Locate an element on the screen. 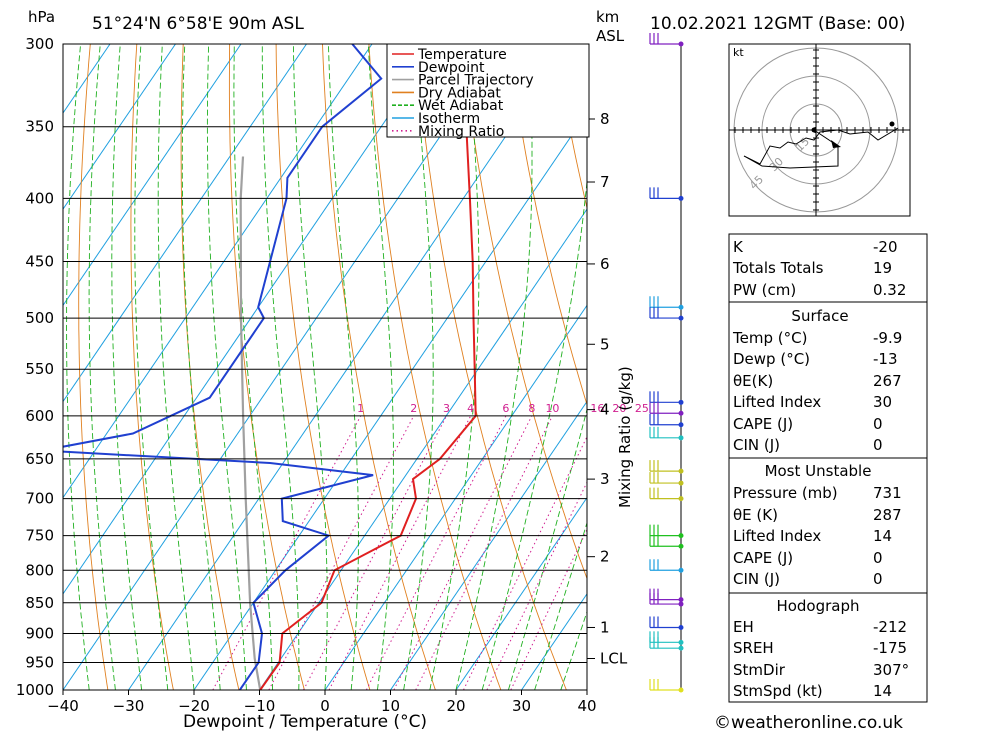 This screenshot has height=737, width=1000. pressure-tick-label: 950 is located at coordinates (39, 662).